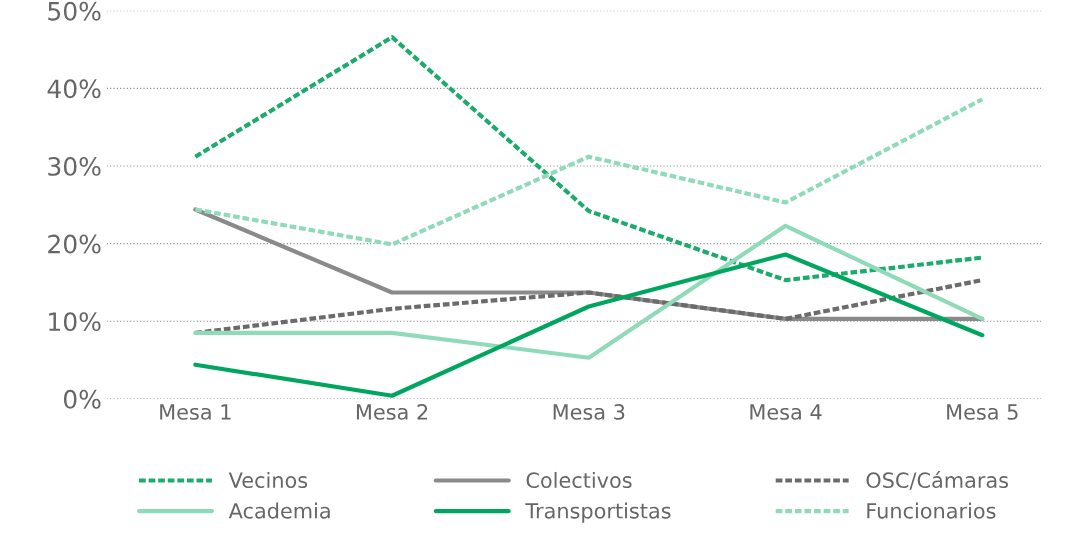 Image resolution: width=1068 pixels, height=539 pixels. Describe the element at coordinates (579, 480) in the screenshot. I see `legend-label: Colectivos` at that location.